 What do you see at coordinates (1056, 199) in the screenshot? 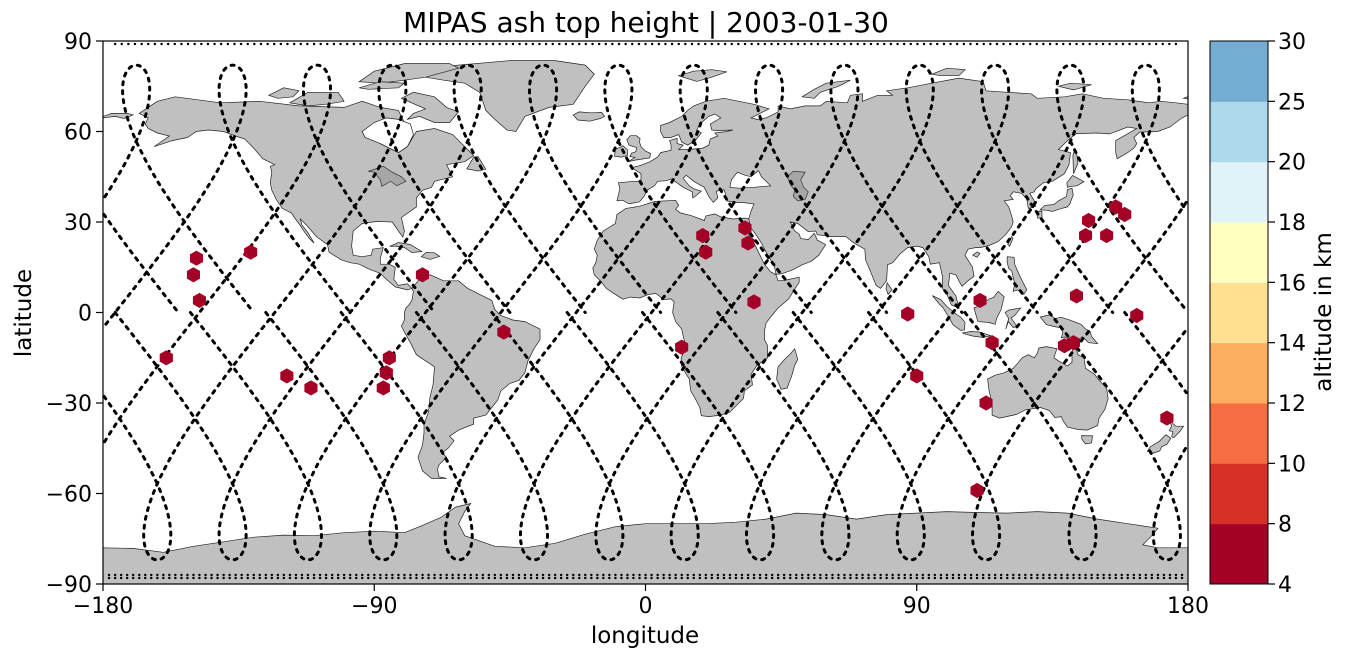
I see `japan-honshu-landmass` at bounding box center [1056, 199].